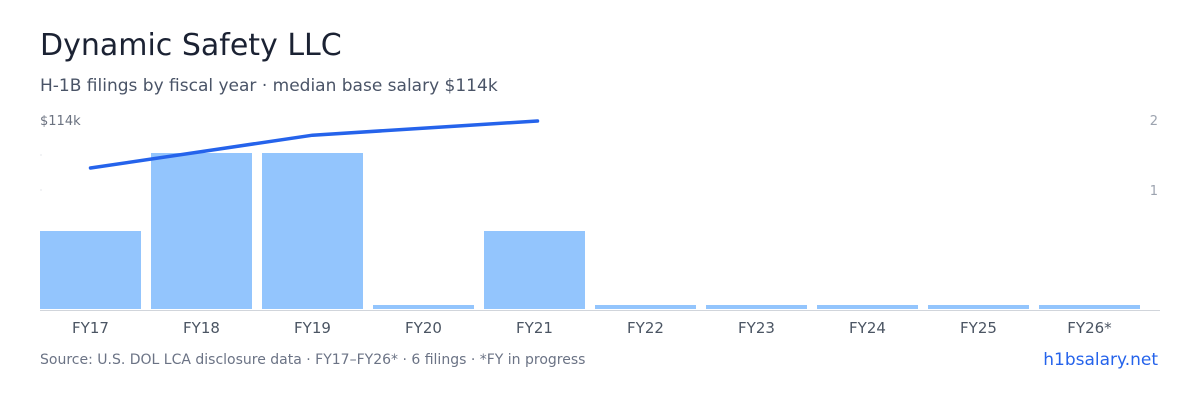  I want to click on bar-fy26, so click(1089, 307).